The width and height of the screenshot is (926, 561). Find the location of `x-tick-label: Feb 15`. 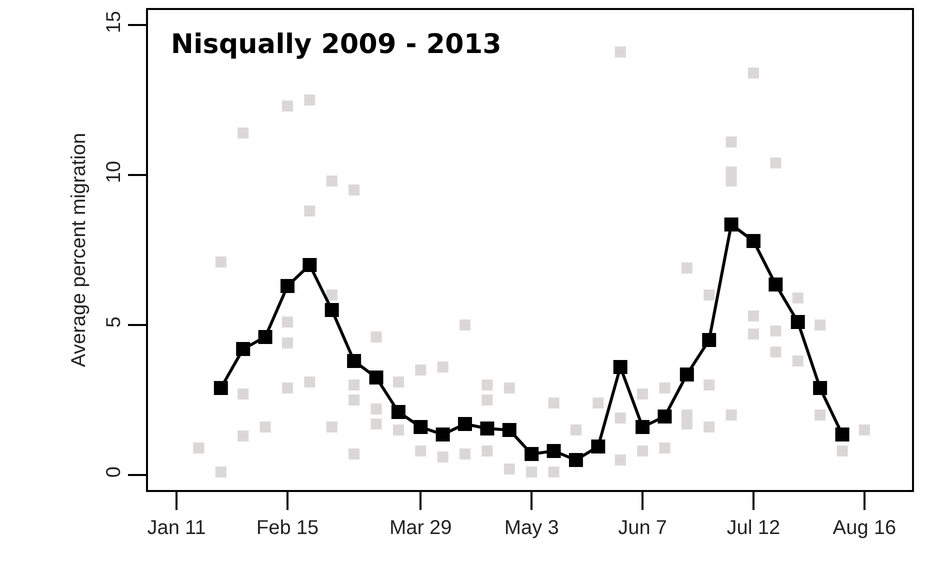

x-tick-label: Feb 15 is located at coordinates (287, 528).